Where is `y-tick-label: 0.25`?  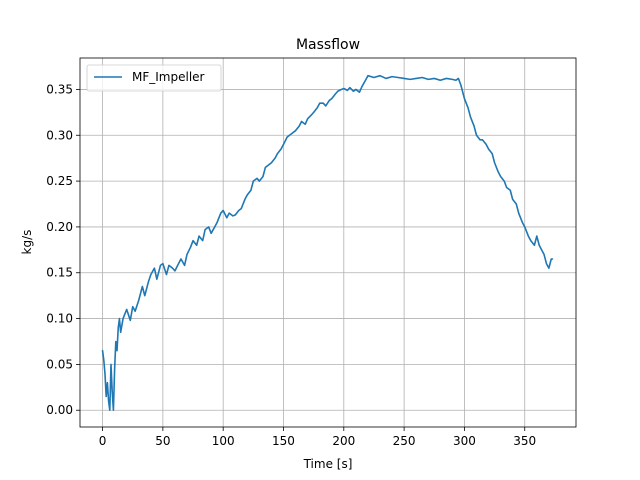 y-tick-label: 0.25 is located at coordinates (59, 181).